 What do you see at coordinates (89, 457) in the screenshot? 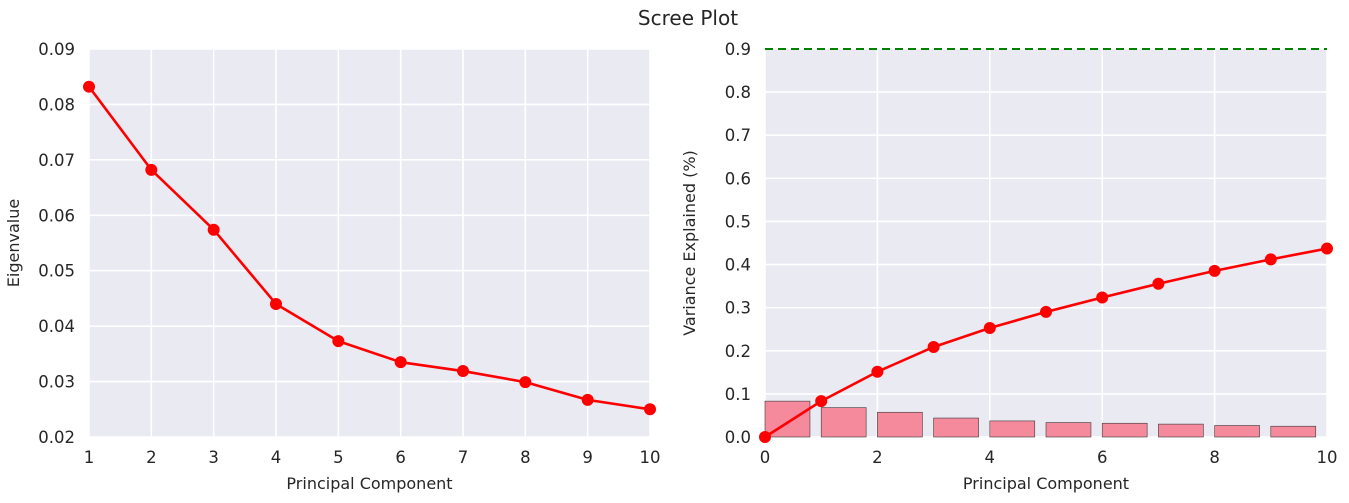
I see `x-tick-label: 1` at bounding box center [89, 457].